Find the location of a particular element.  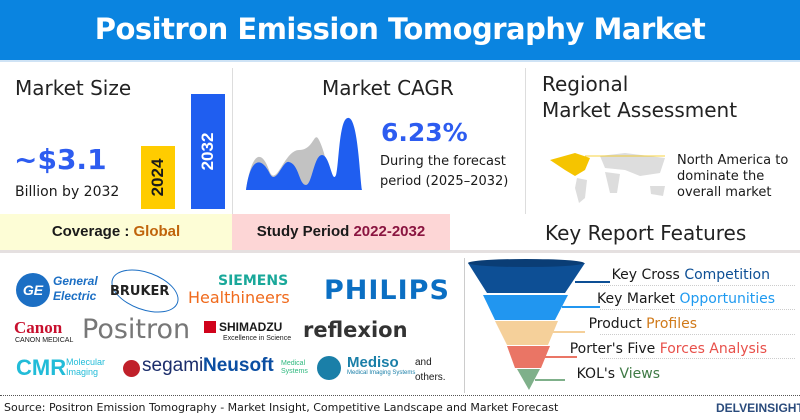

logo-positron: Positron is located at coordinates (136, 329).